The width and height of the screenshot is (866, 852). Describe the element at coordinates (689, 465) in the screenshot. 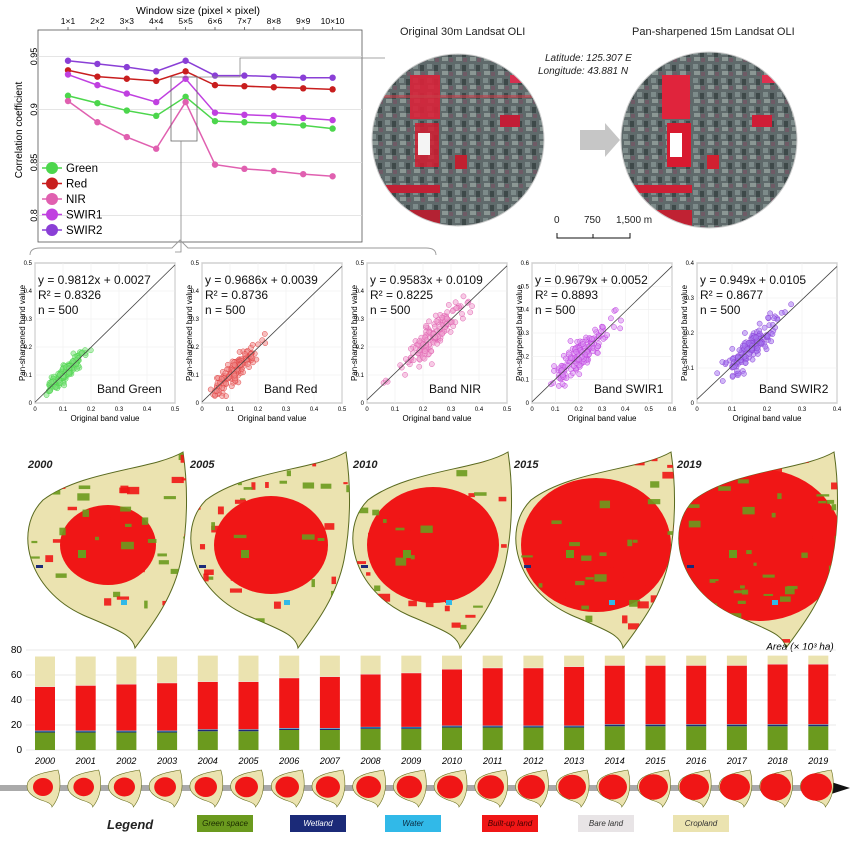

I see `map-year-2019: 2019` at that location.